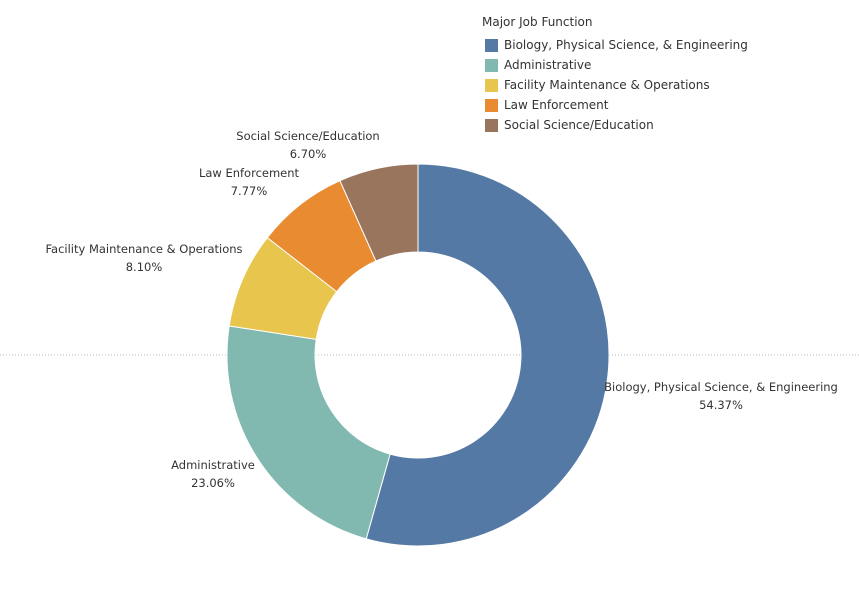  Describe the element at coordinates (607, 85) in the screenshot. I see `legend-label: Facility Maintenance & Operations` at that location.